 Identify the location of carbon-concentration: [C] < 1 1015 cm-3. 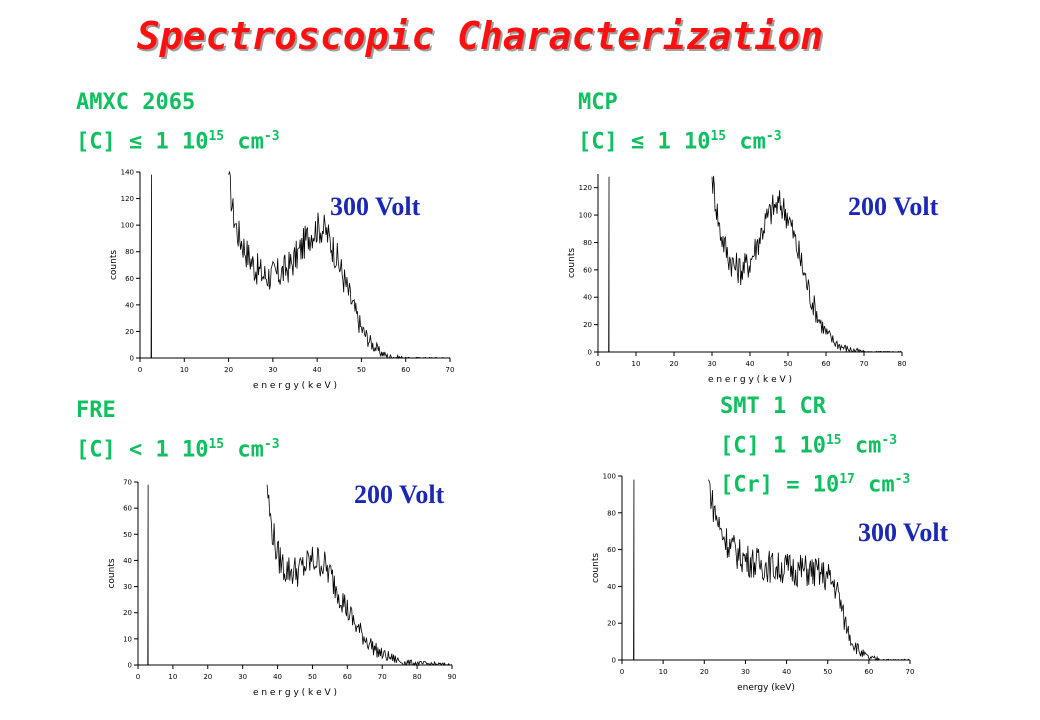
(178, 450).